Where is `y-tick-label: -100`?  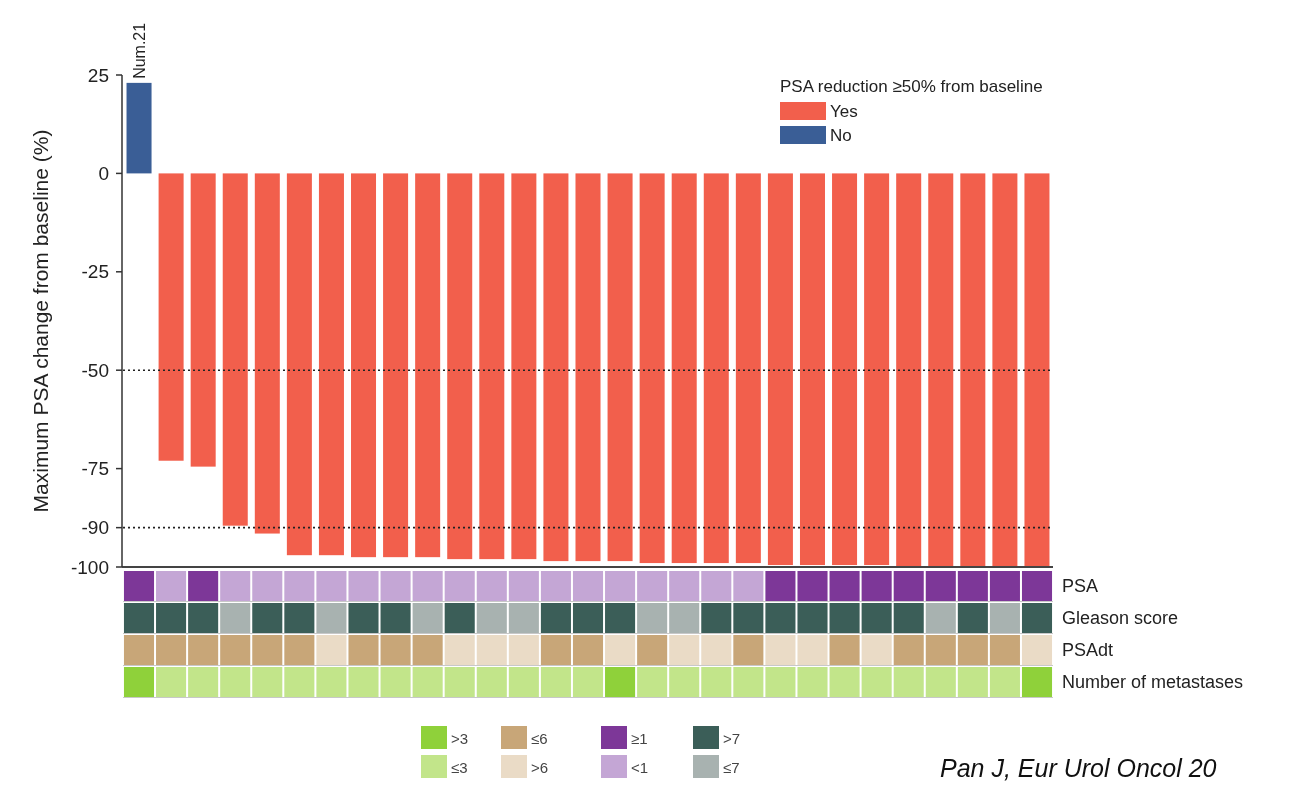 y-tick-label: -100 is located at coordinates (89, 567).